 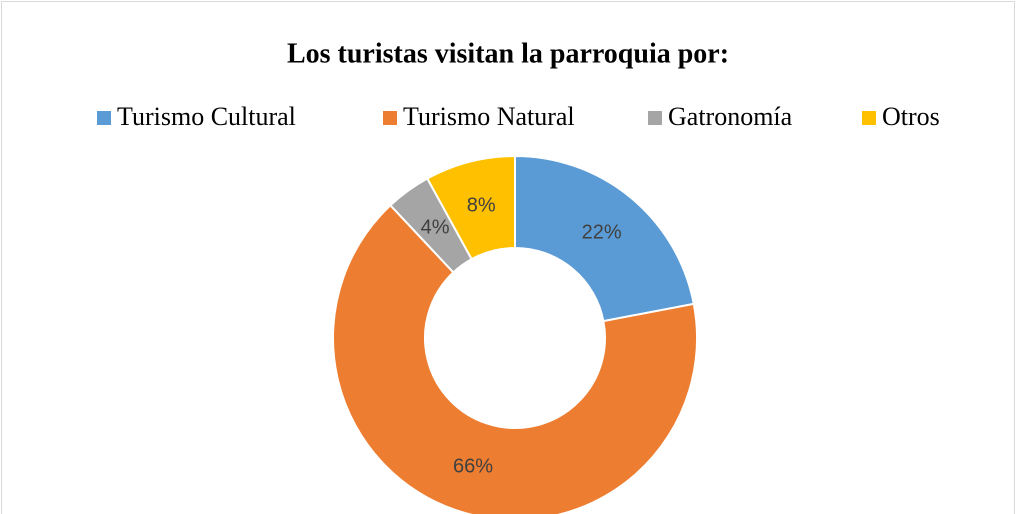 I want to click on data-label: 4%, so click(x=435, y=227).